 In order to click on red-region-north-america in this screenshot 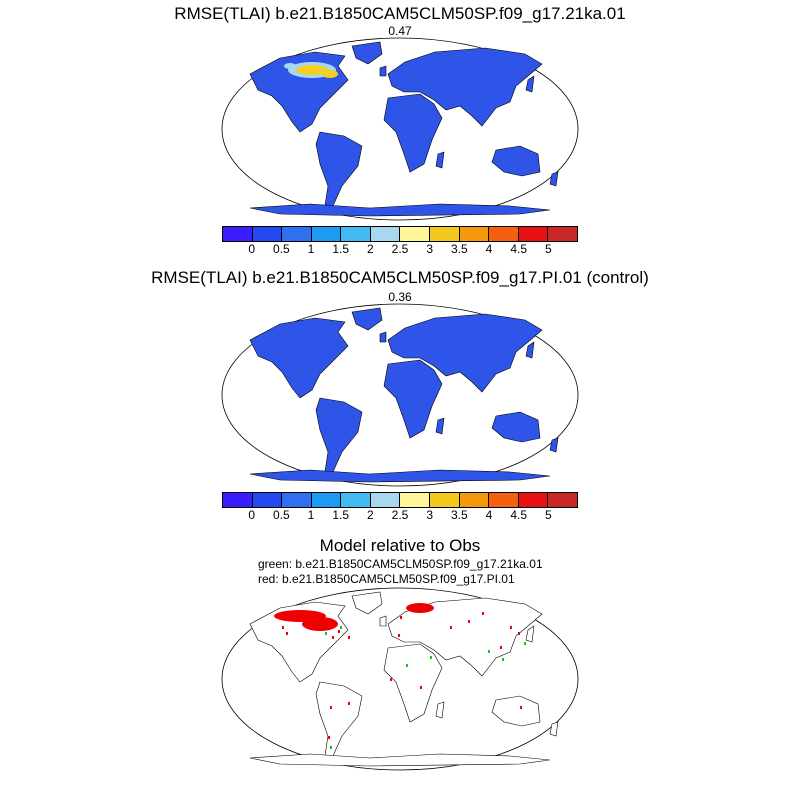, I will do `click(320, 624)`.